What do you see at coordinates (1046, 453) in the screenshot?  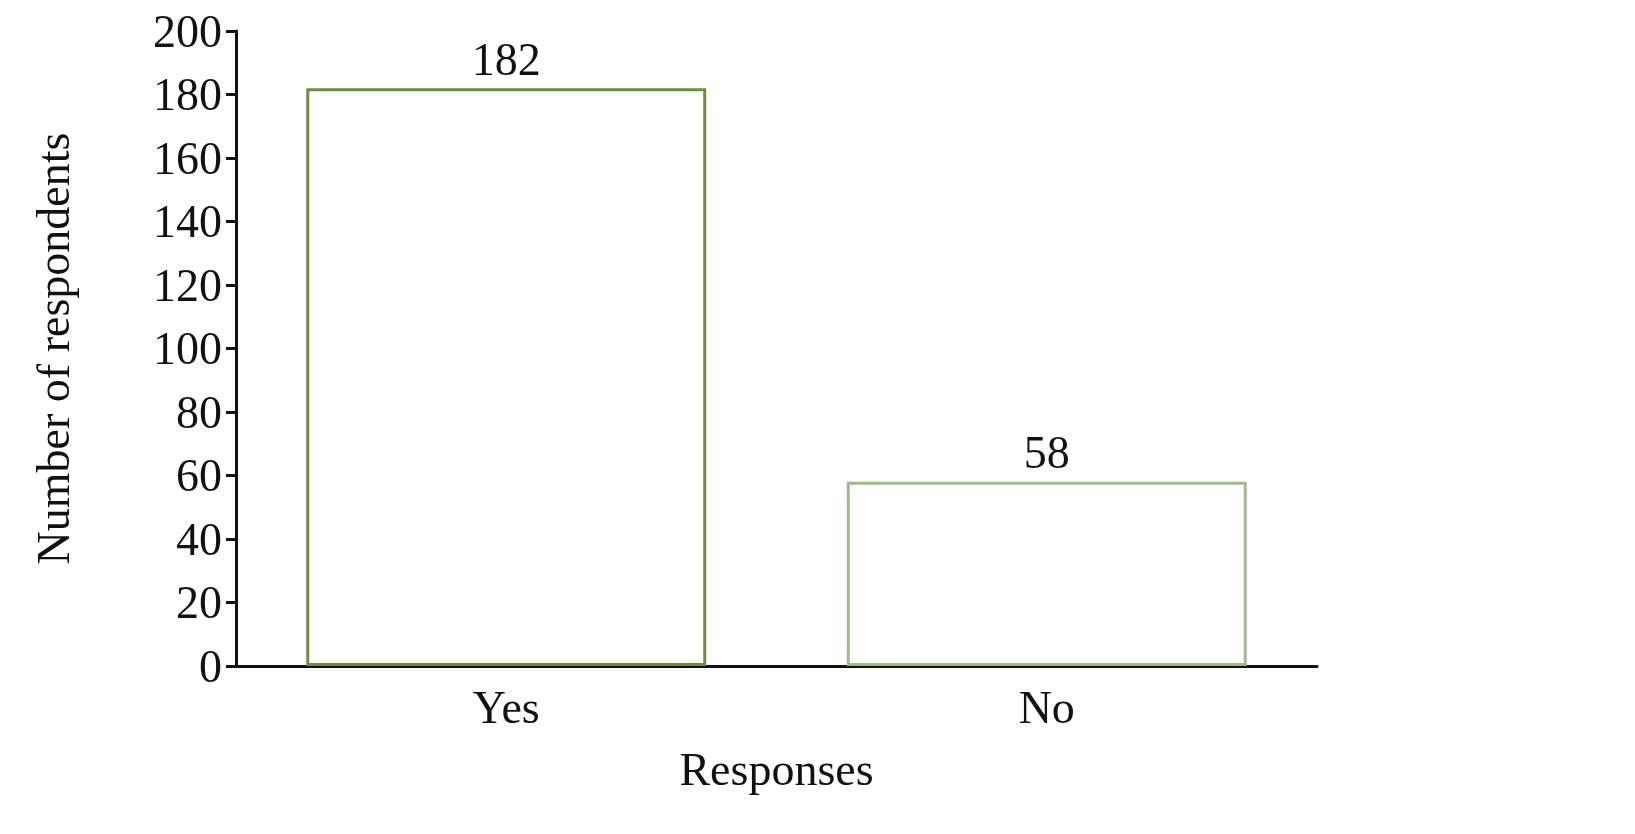 I see `data-label: 58` at bounding box center [1046, 453].